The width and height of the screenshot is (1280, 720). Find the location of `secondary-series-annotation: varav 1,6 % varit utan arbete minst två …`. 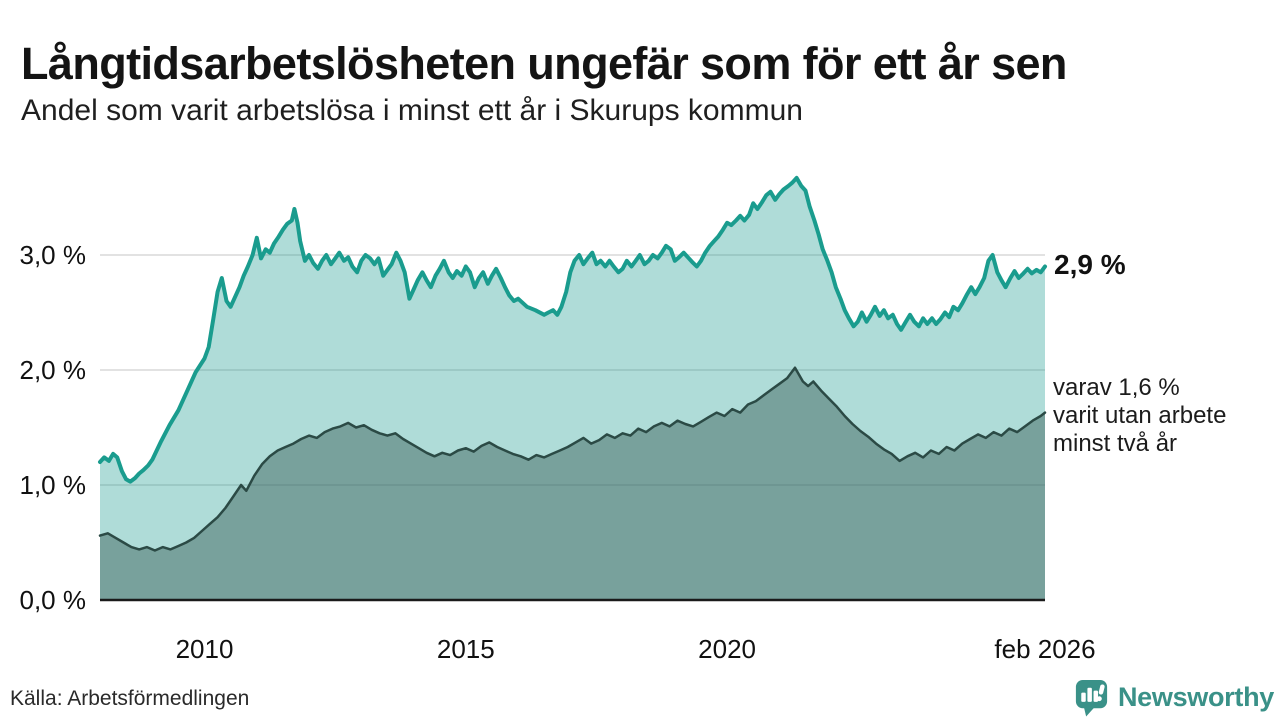

secondary-series-annotation: varav 1,6 % varit utan arbete minst två … is located at coordinates (1140, 415).